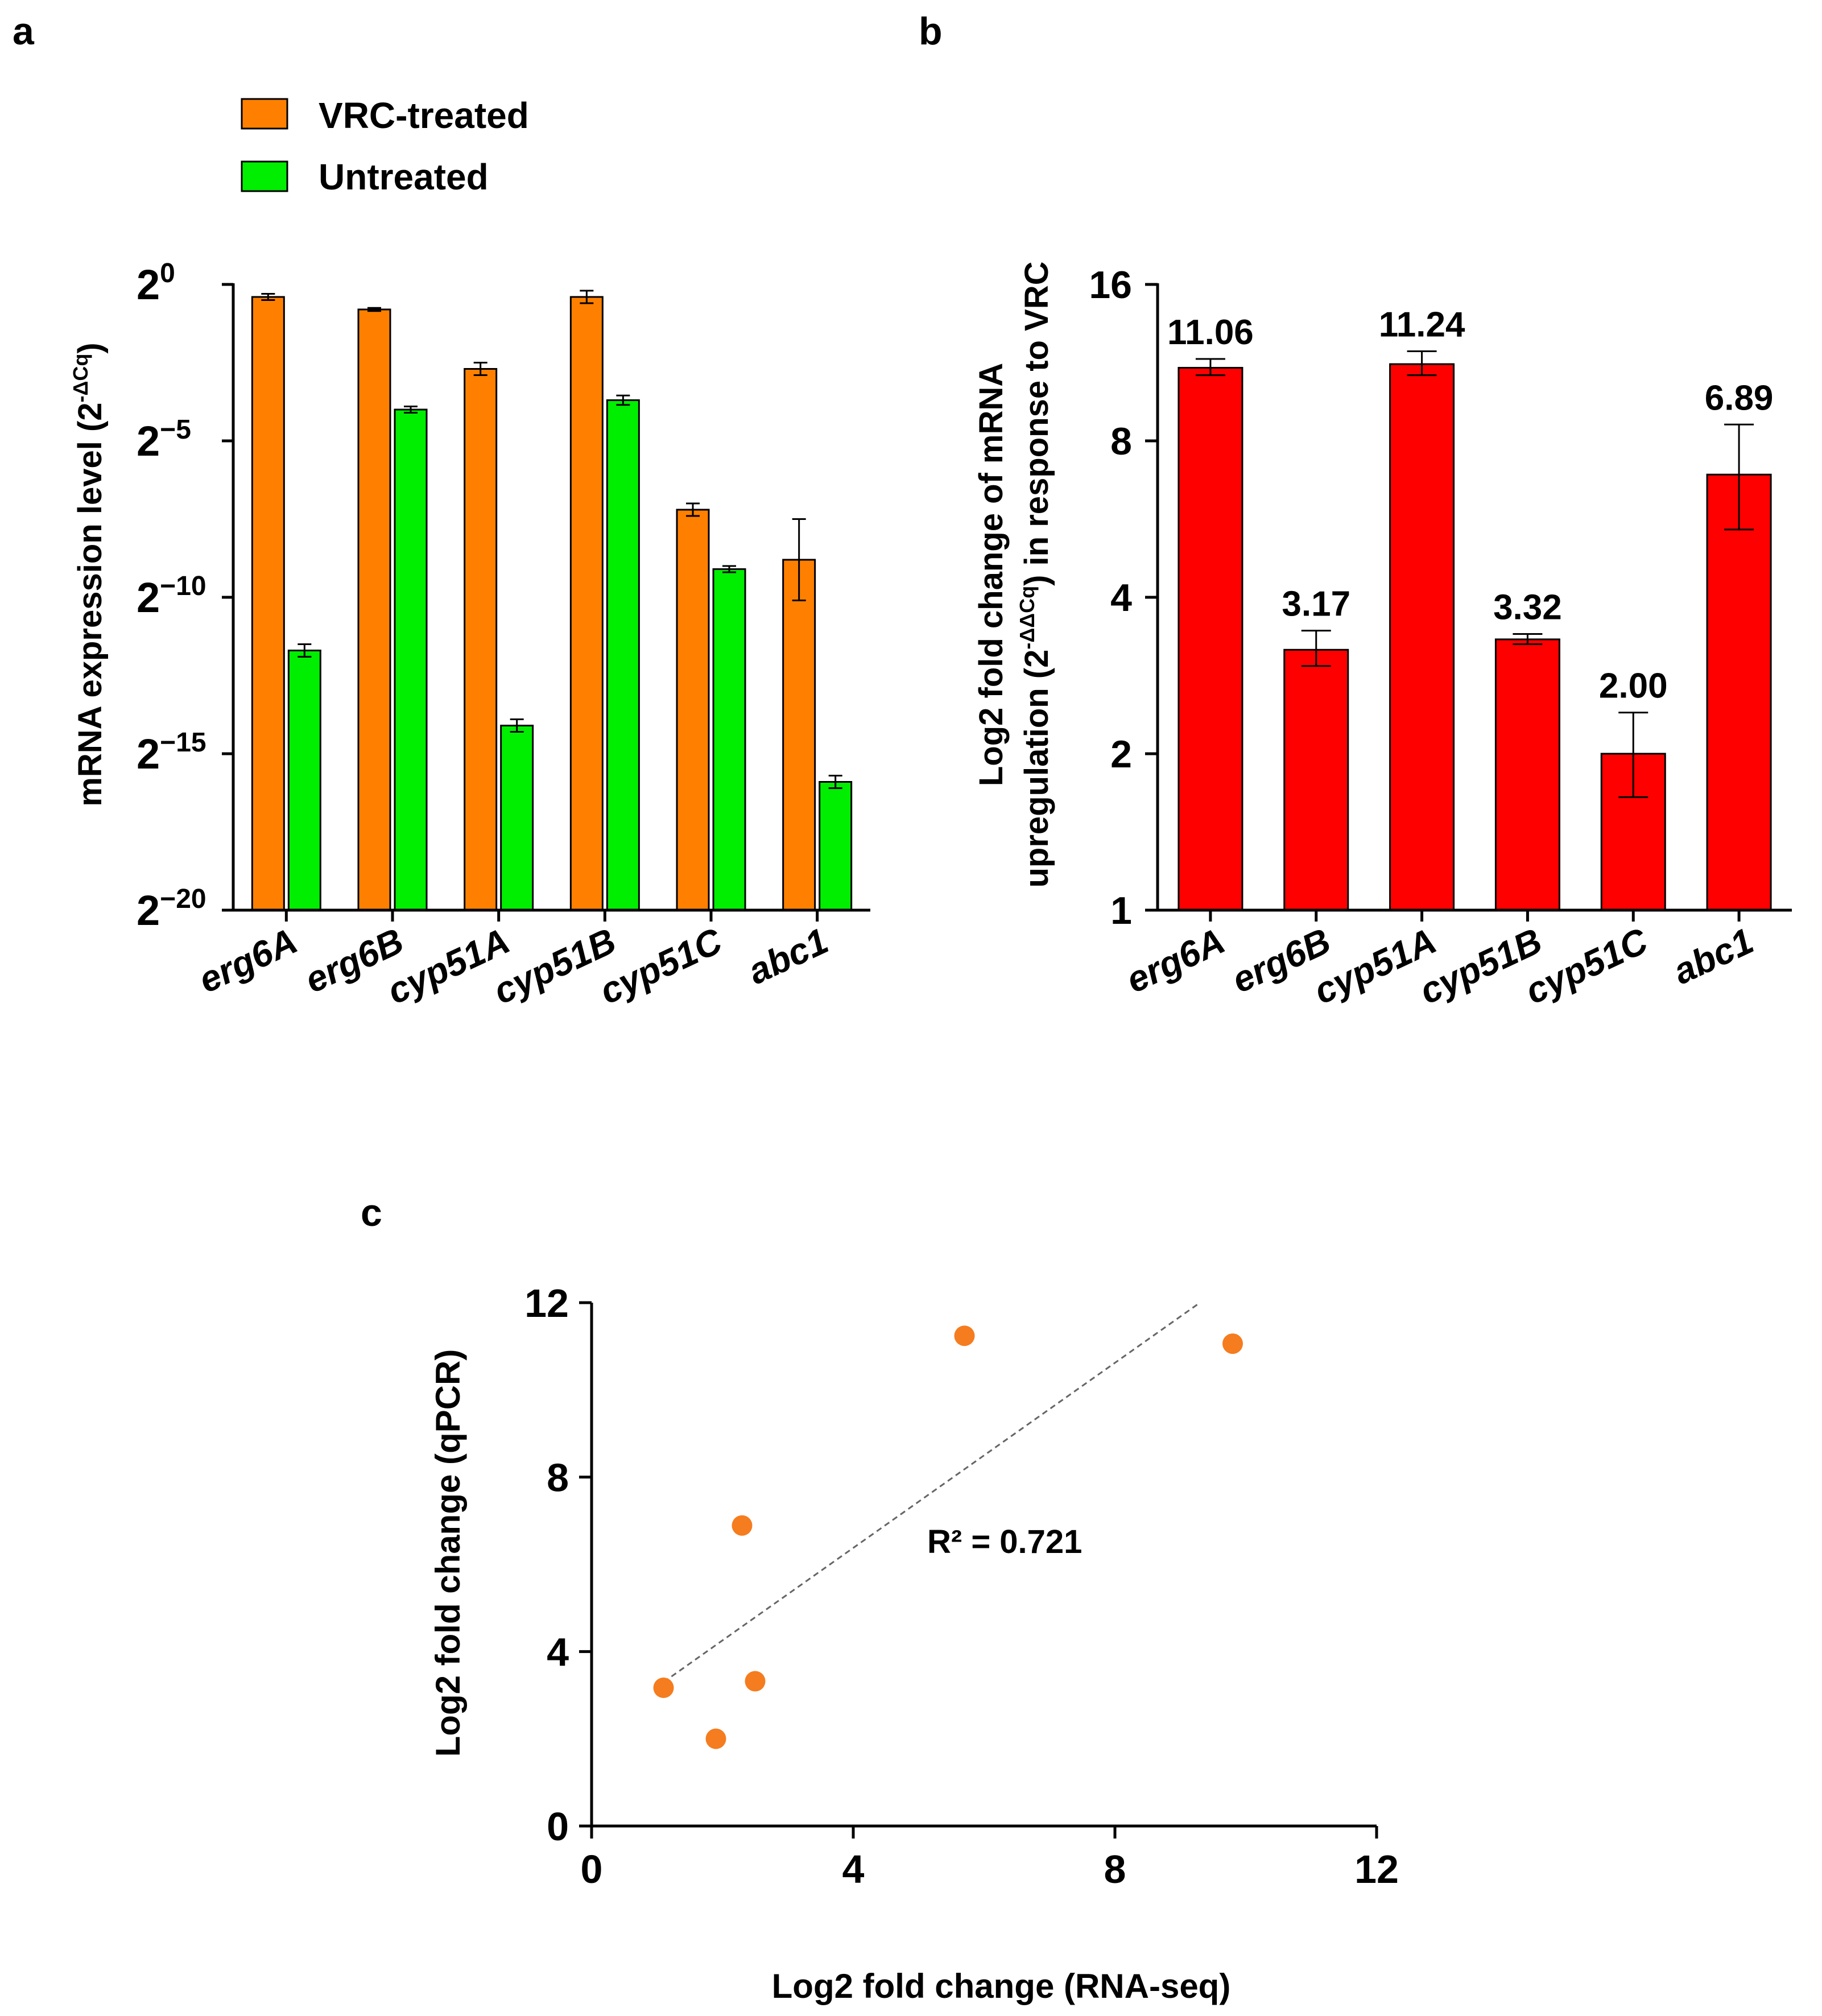 This screenshot has height=2016, width=1822. I want to click on bar-vrc-treated-erg6A, so click(268, 603).